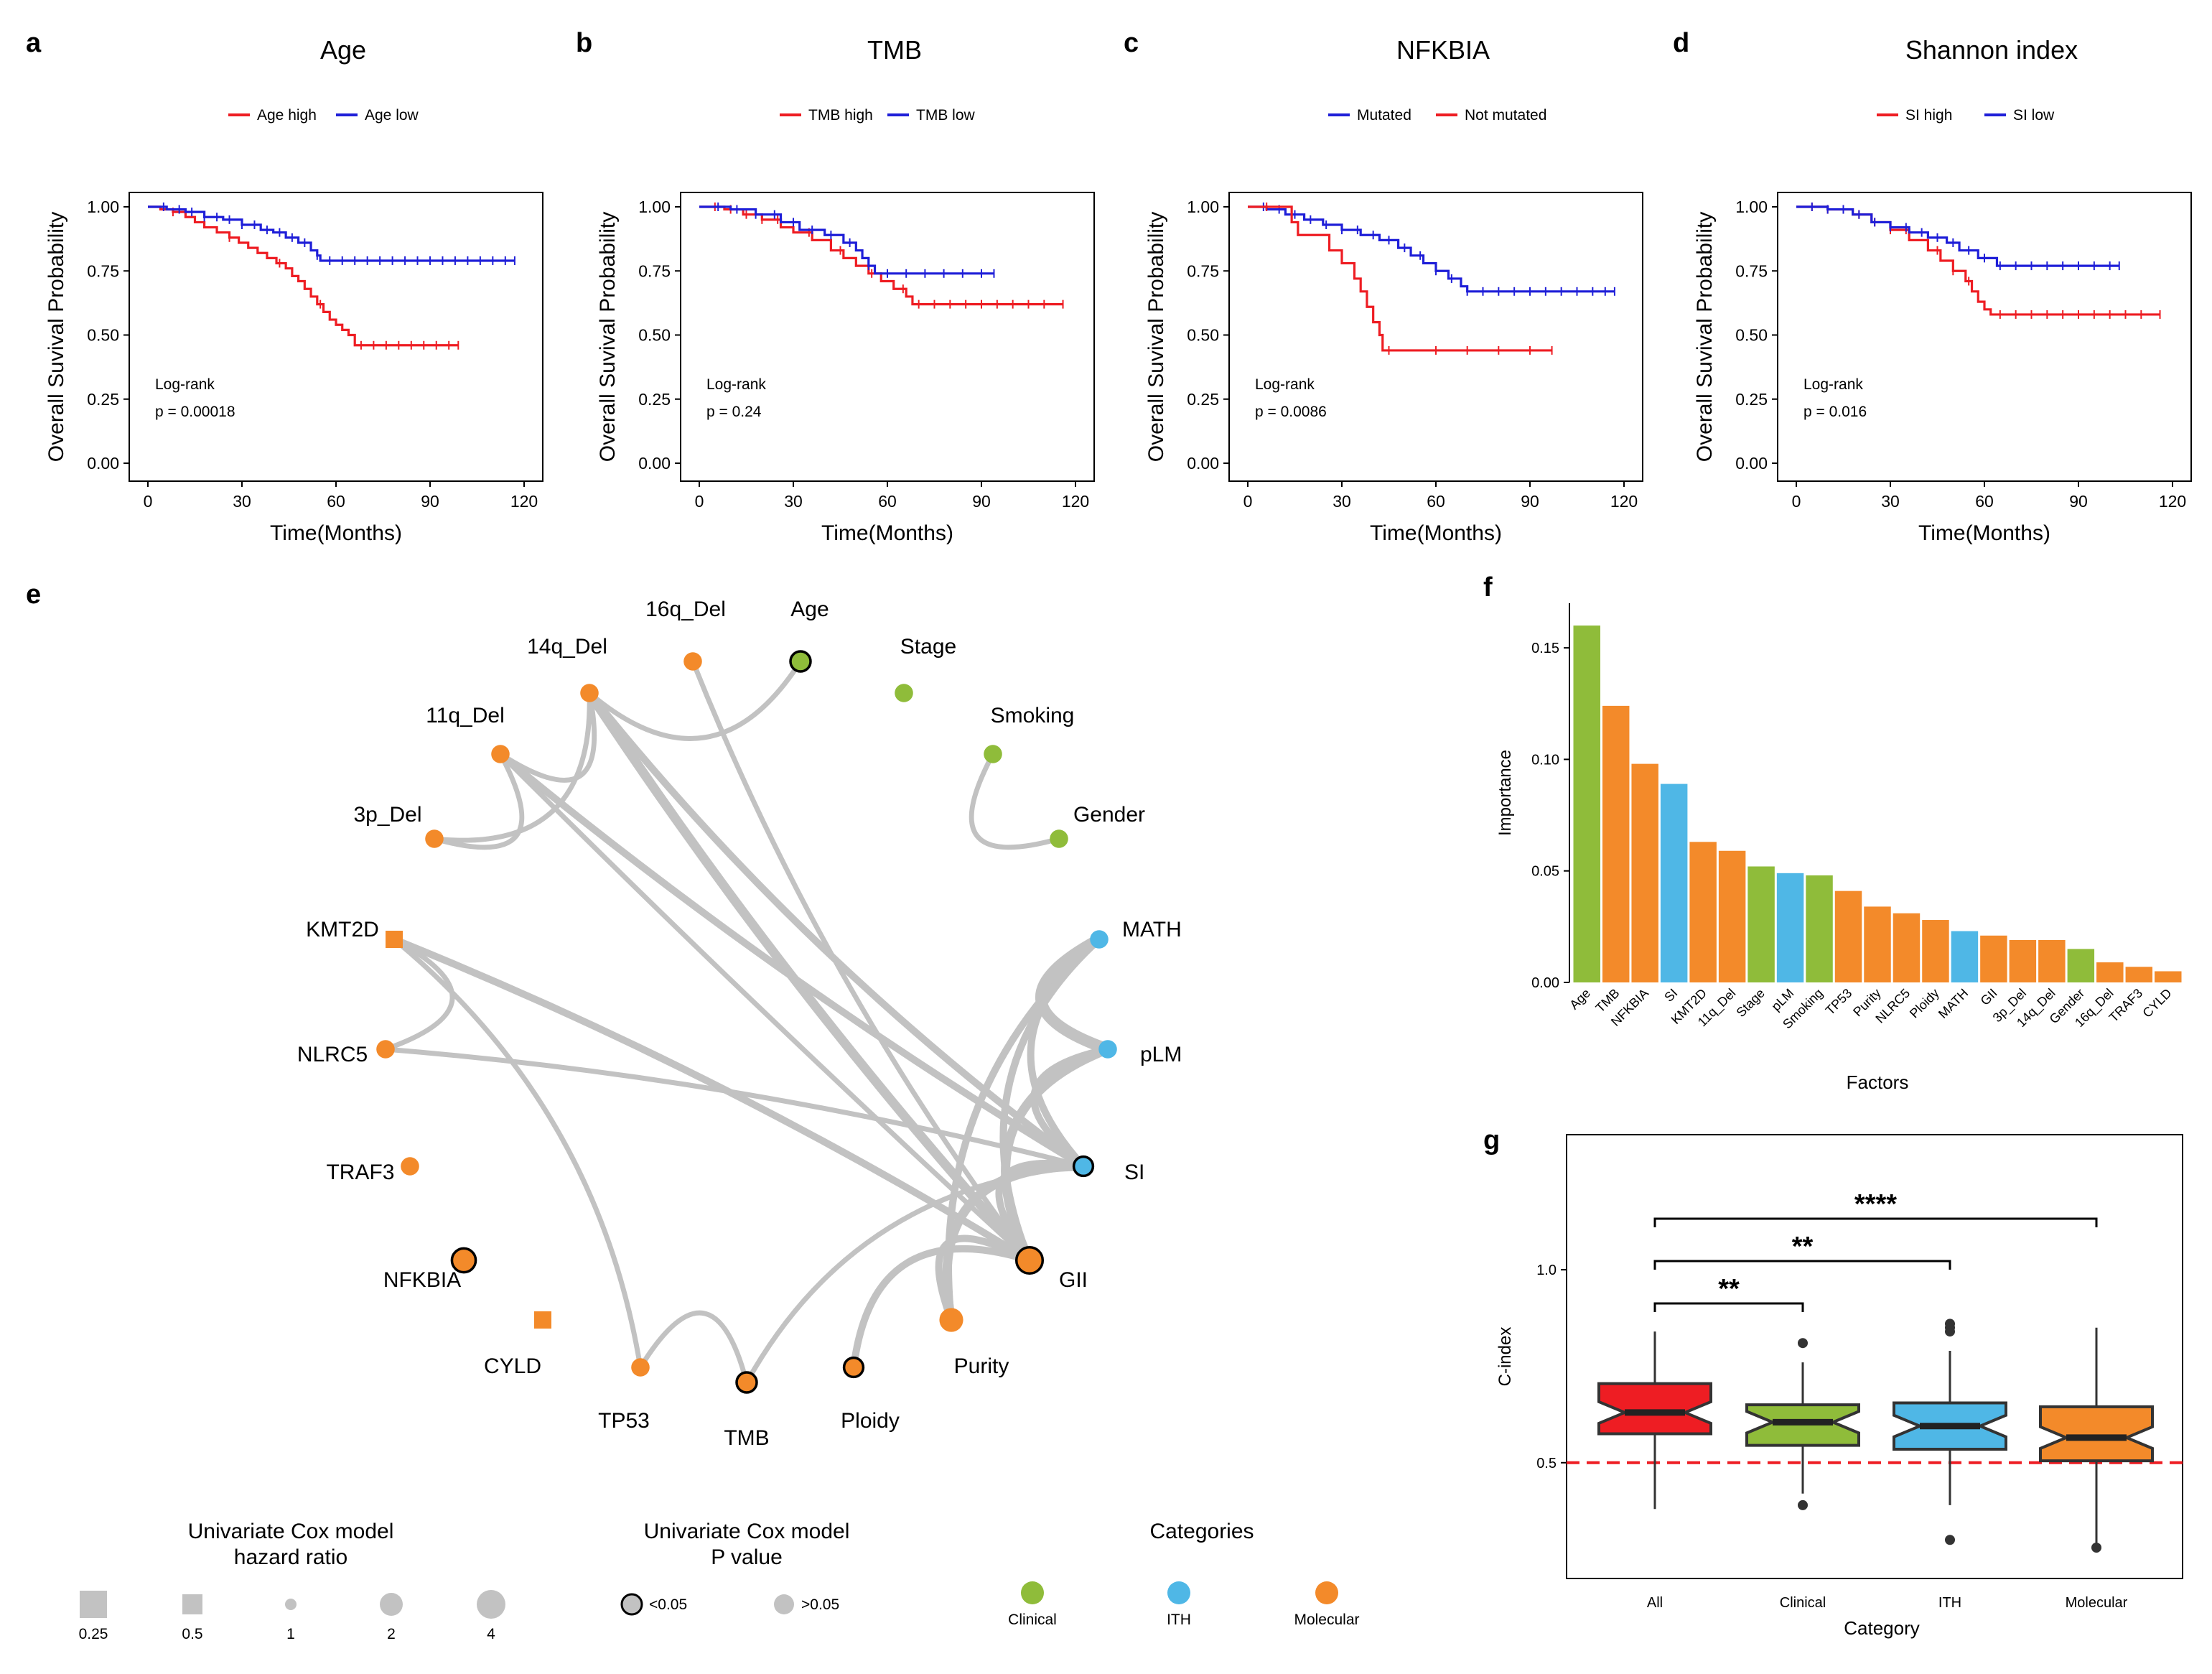 The image size is (2212, 1674). What do you see at coordinates (668, 1604) in the screenshot?
I see `p-legend-sig-label: <0.05` at bounding box center [668, 1604].